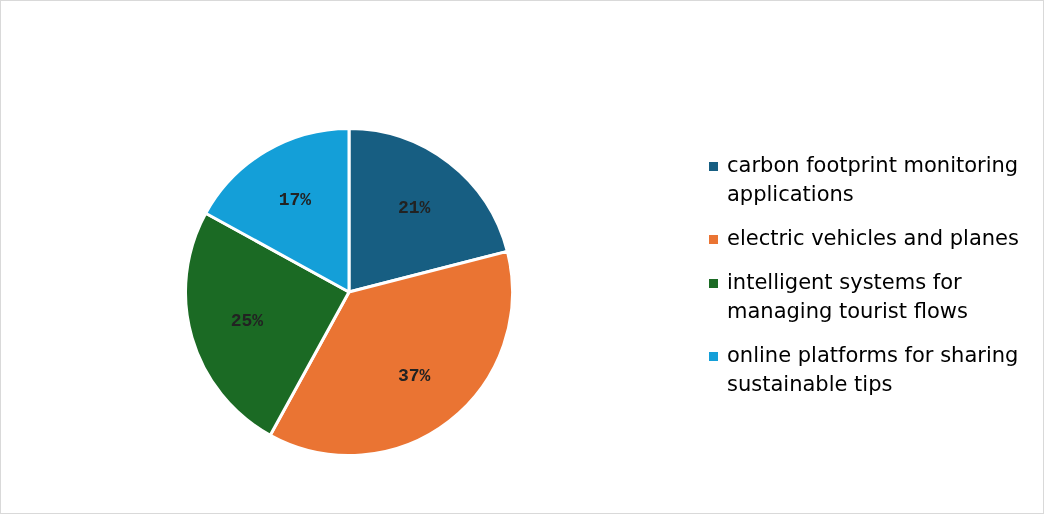 Image resolution: width=1044 pixels, height=514 pixels. Describe the element at coordinates (873, 238) in the screenshot. I see `legend-label: electric vehicles and planes` at that location.